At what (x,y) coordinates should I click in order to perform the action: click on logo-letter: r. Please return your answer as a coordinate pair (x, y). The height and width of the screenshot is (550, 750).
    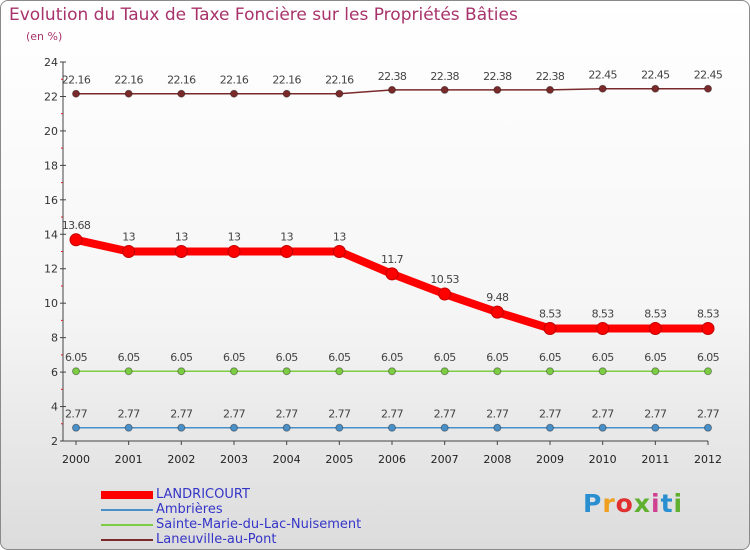
    Looking at the image, I should click on (609, 503).